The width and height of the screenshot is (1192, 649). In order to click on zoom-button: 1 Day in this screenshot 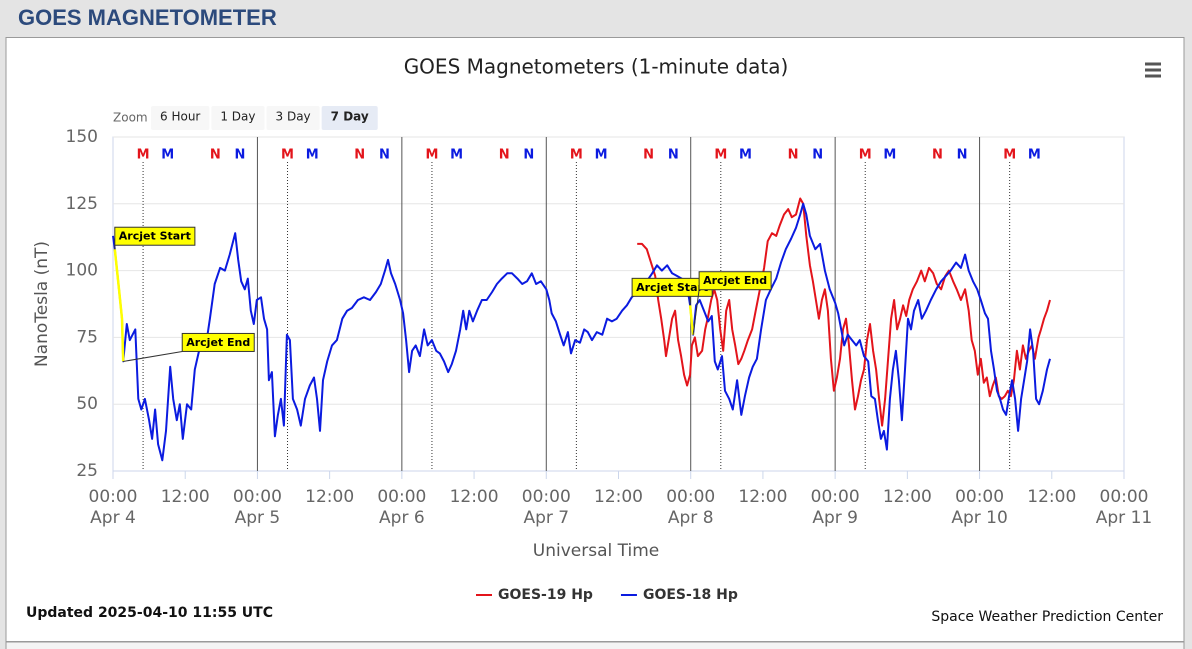, I will do `click(238, 118)`.